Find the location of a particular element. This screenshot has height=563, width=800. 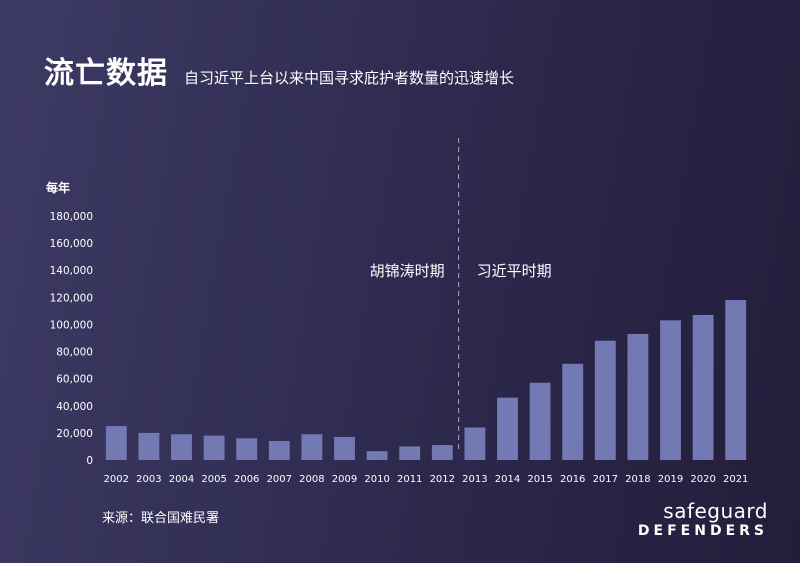

y-tick-label: 180,000 is located at coordinates (71, 217).